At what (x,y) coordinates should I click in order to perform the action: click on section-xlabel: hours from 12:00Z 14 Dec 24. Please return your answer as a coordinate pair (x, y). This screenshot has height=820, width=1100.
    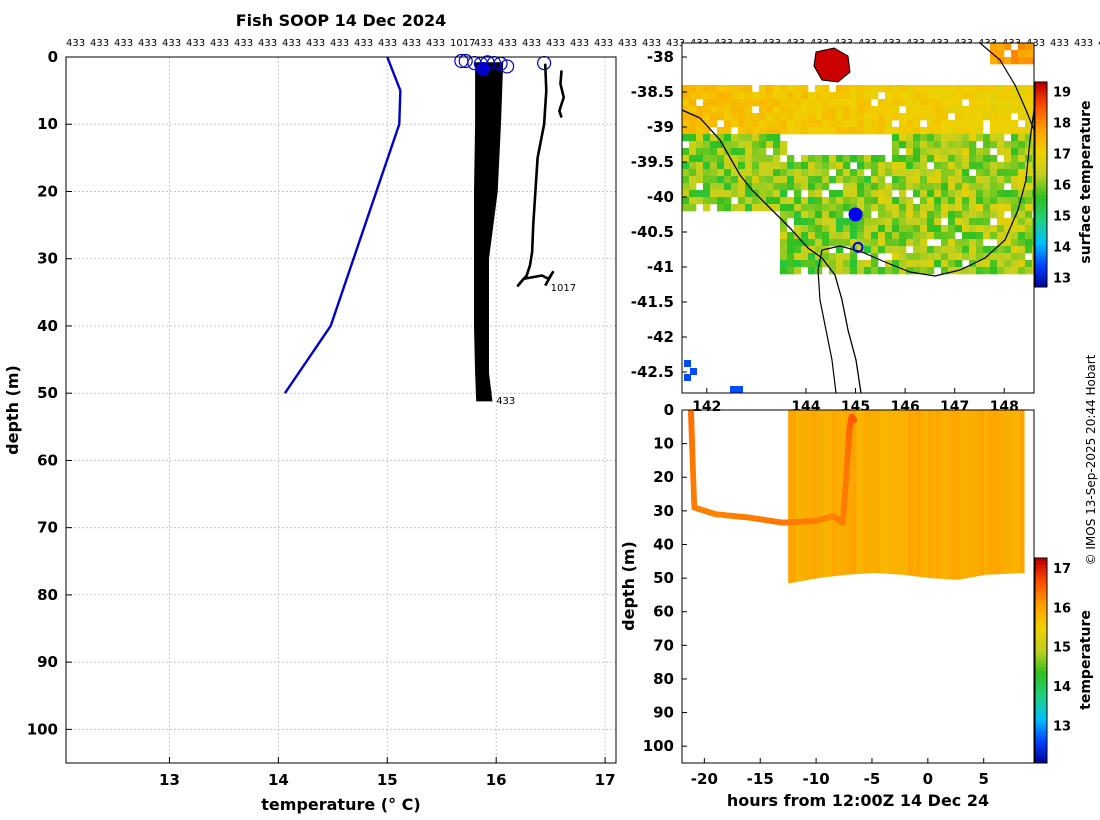
    Looking at the image, I should click on (858, 800).